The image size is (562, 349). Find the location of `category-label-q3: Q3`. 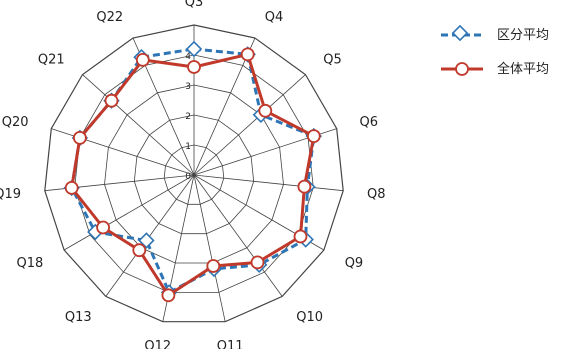

category-label-q3: Q3 is located at coordinates (194, 5).